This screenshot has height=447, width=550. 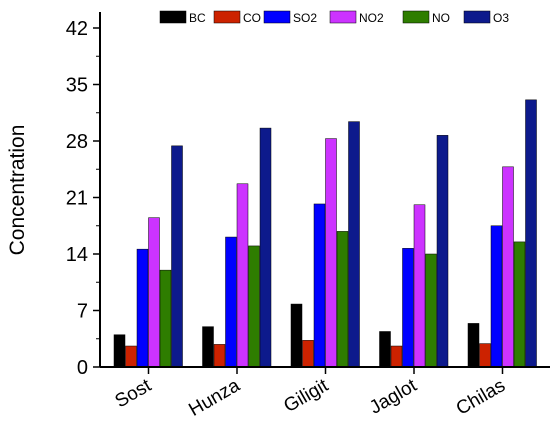 What do you see at coordinates (501, 18) in the screenshot?
I see `legend-label-o3: O3` at bounding box center [501, 18].